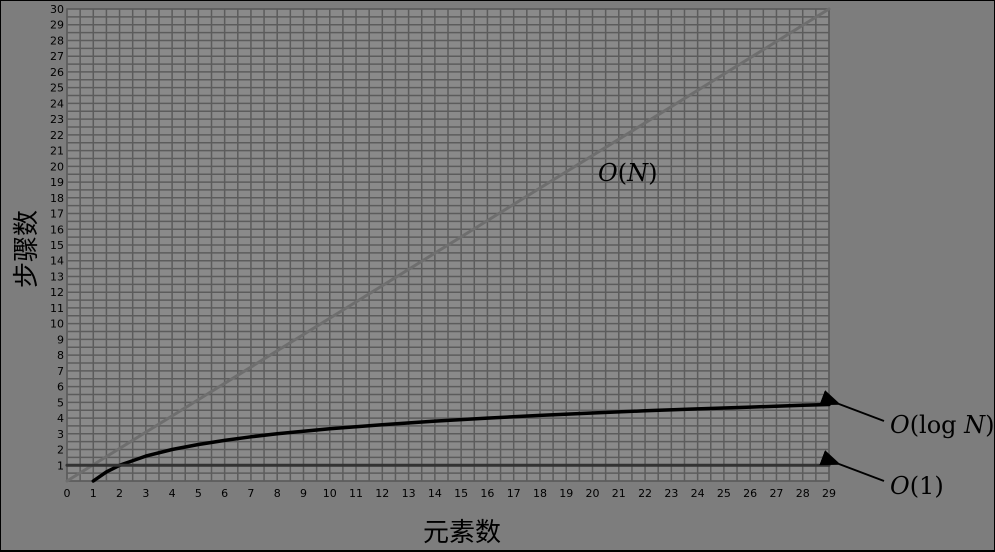 The image size is (995, 552). What do you see at coordinates (461, 493) in the screenshot?
I see `x-tick-label: 15` at bounding box center [461, 493].